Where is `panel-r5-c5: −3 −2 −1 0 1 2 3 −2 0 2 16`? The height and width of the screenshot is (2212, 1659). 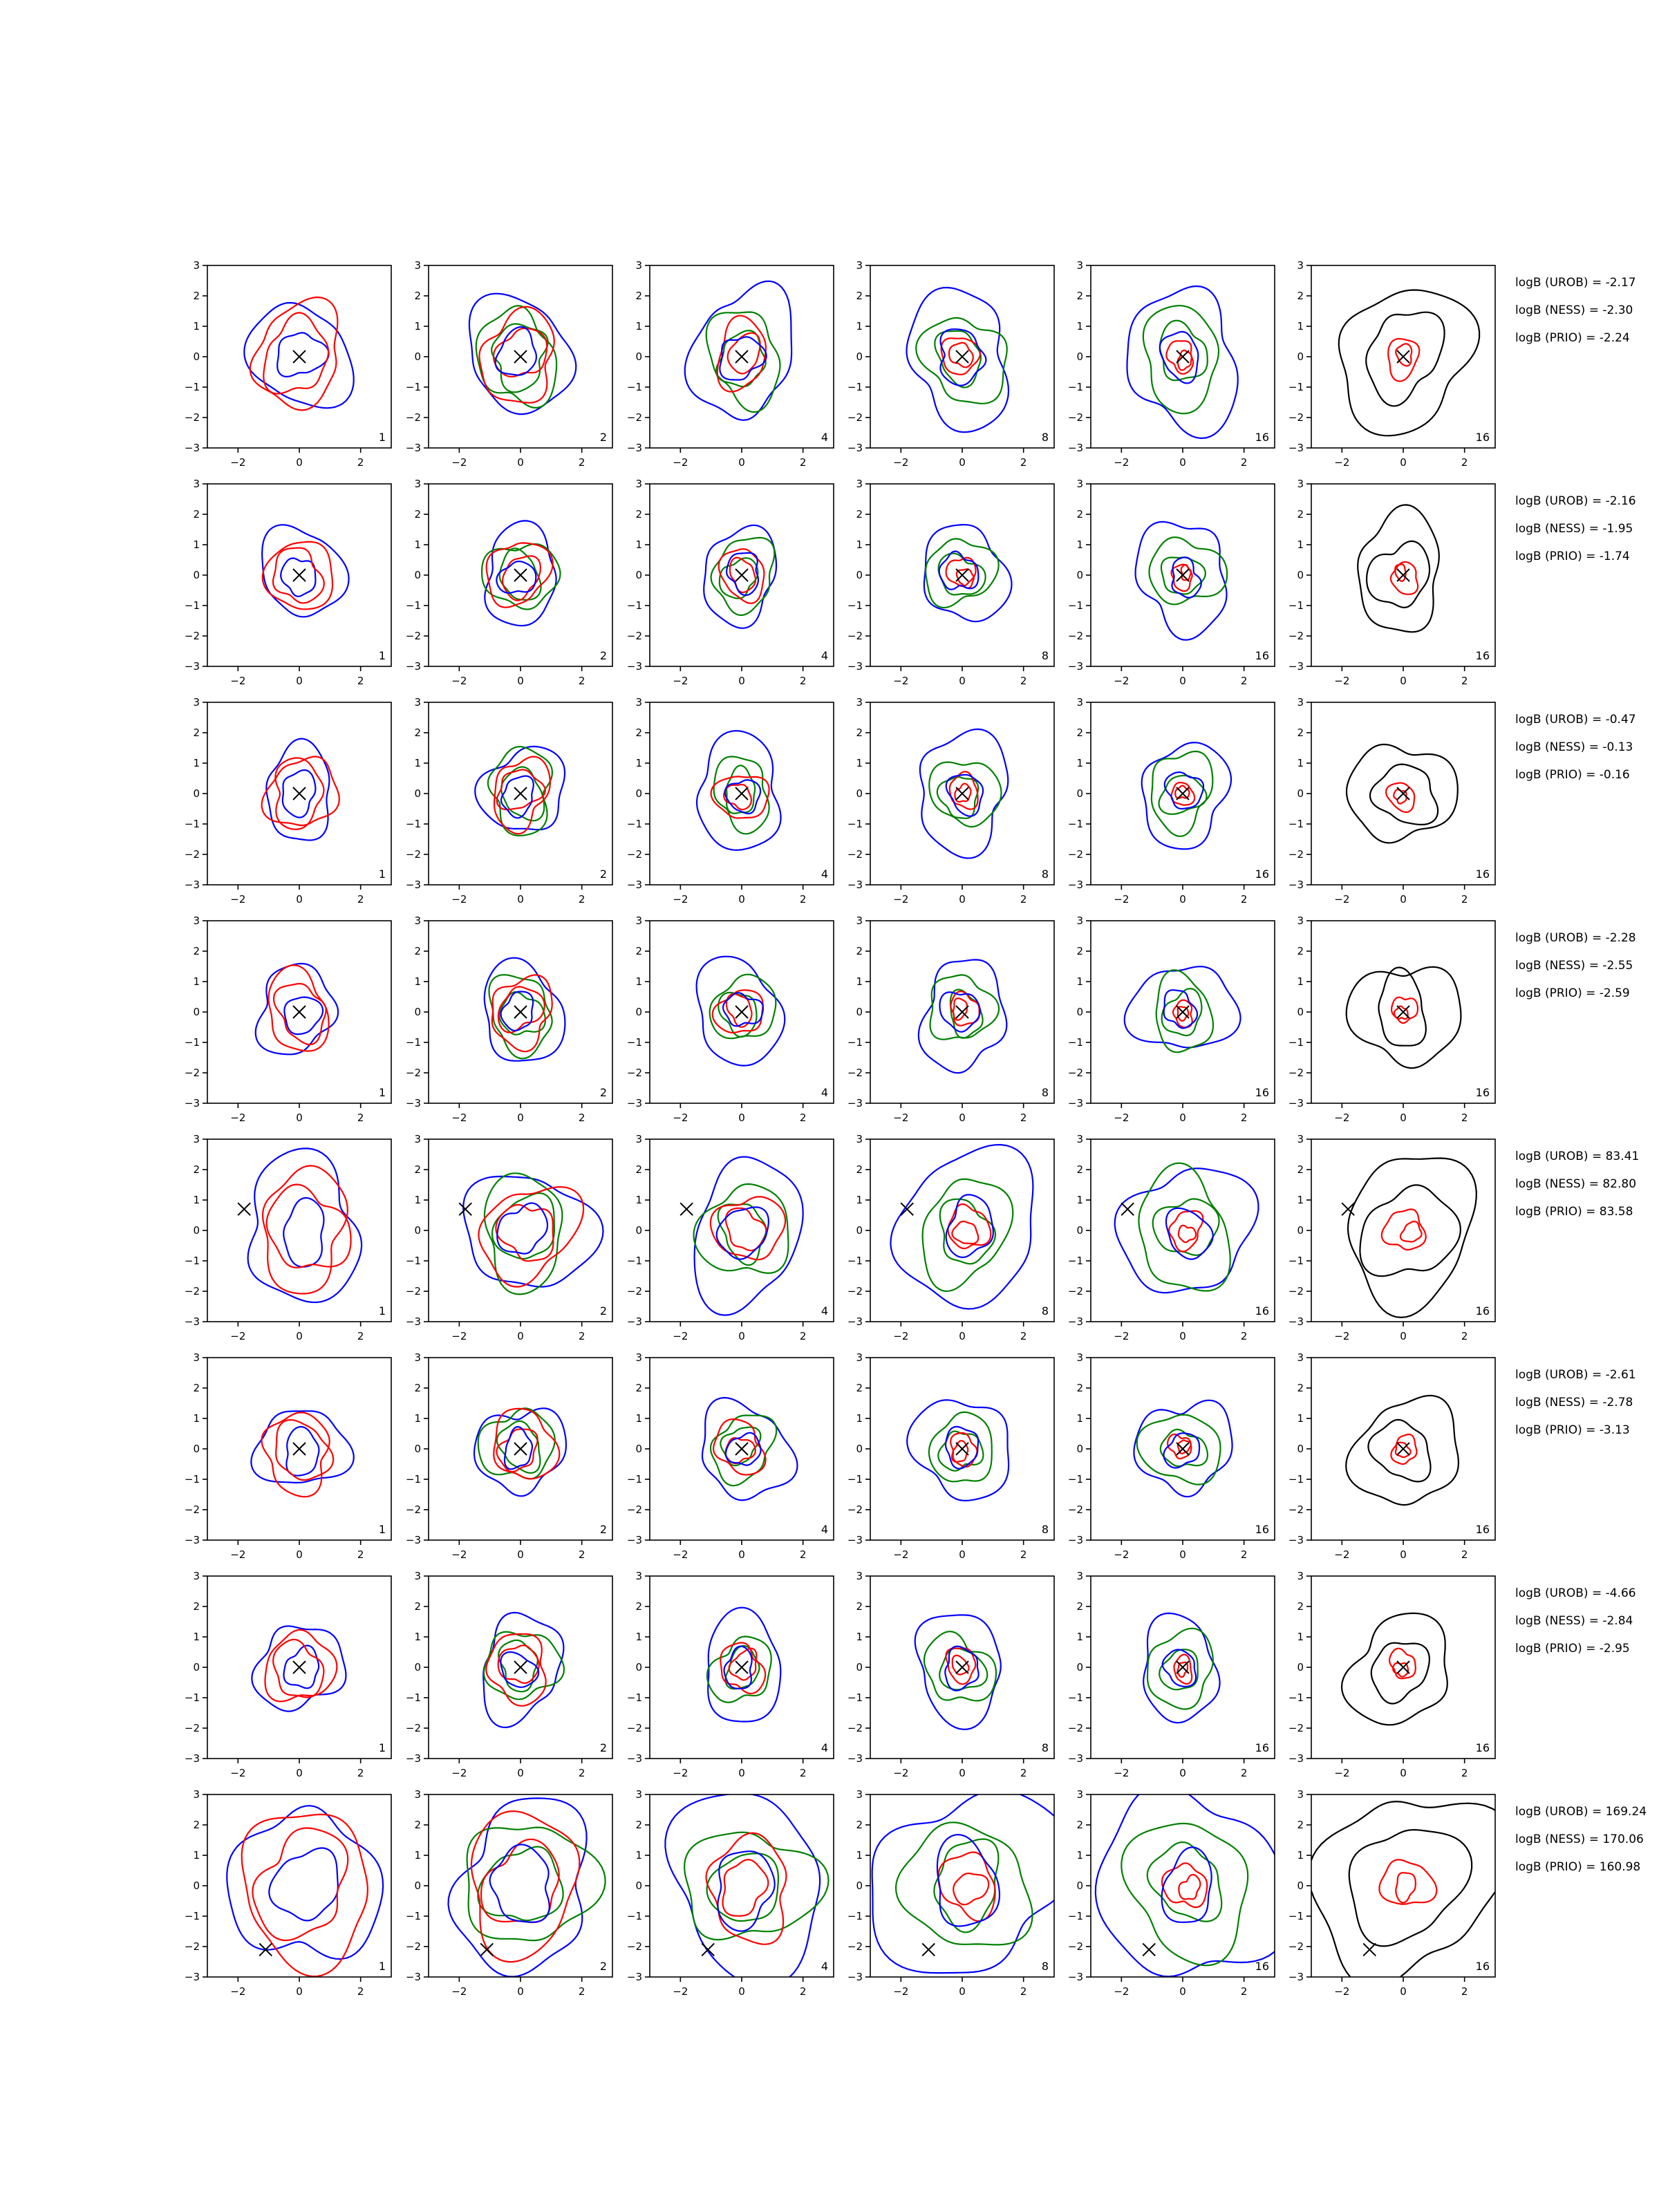 panel-r5-c5: −3 −2 −1 0 1 2 3 −2 0 2 16 is located at coordinates (1171, 1237).